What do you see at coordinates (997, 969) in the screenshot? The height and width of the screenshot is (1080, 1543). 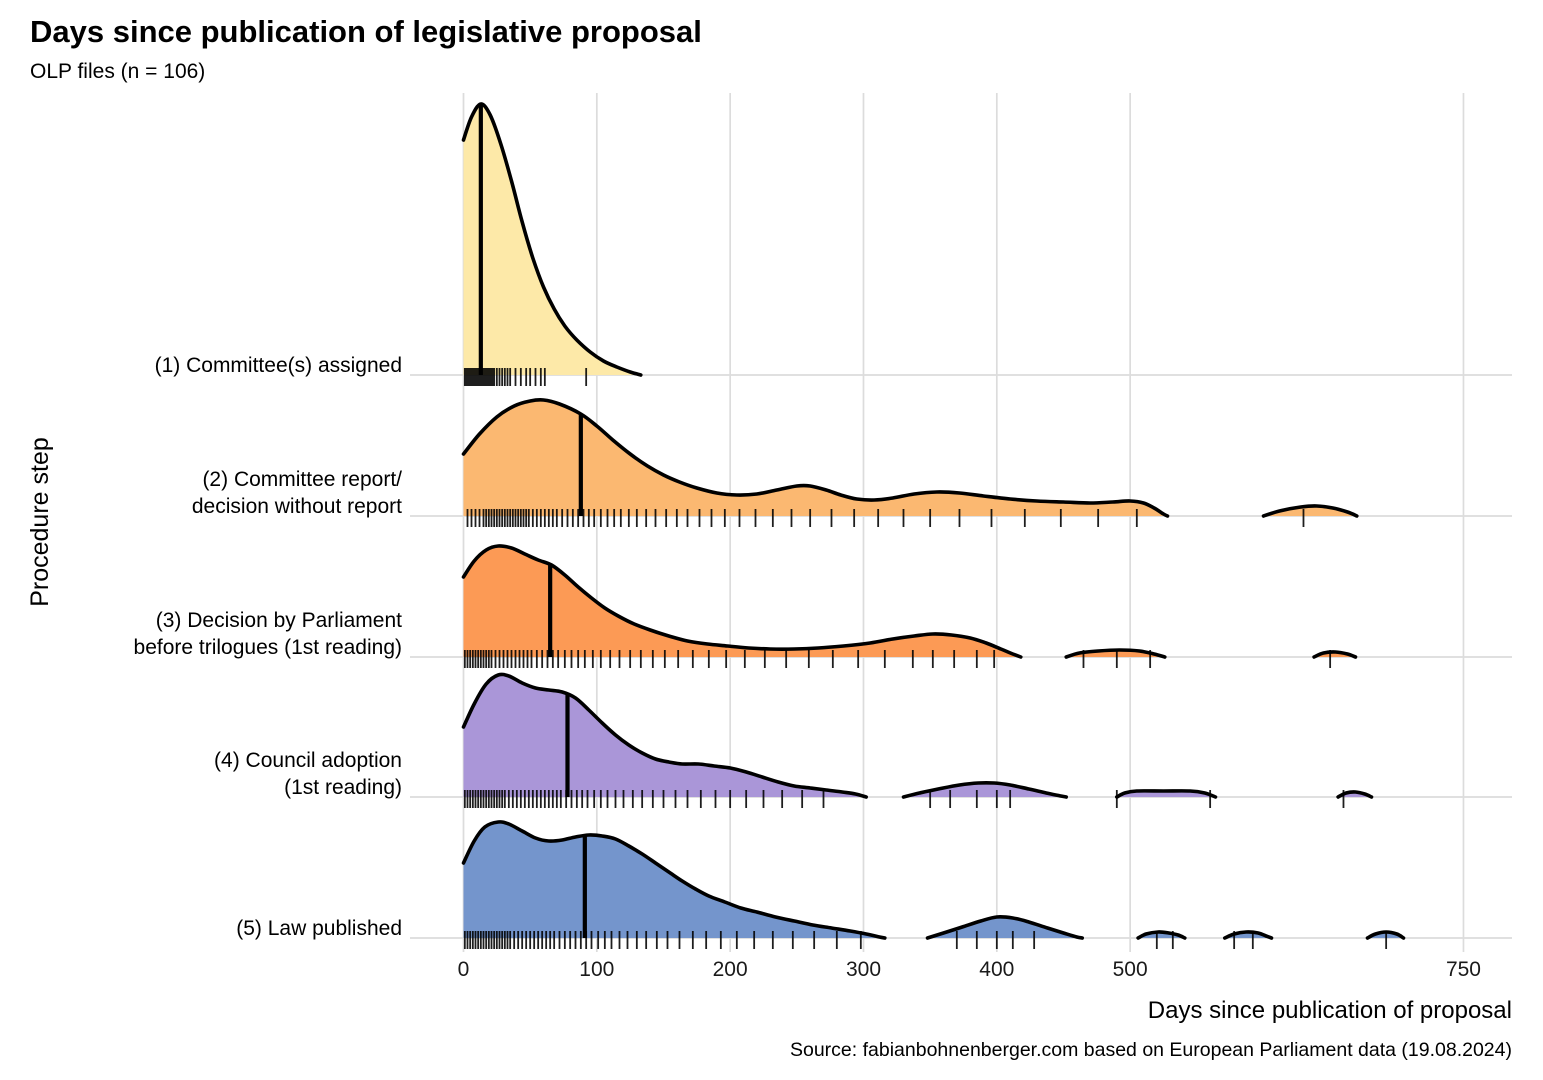 I see `x-tick-label: 400` at bounding box center [997, 969].